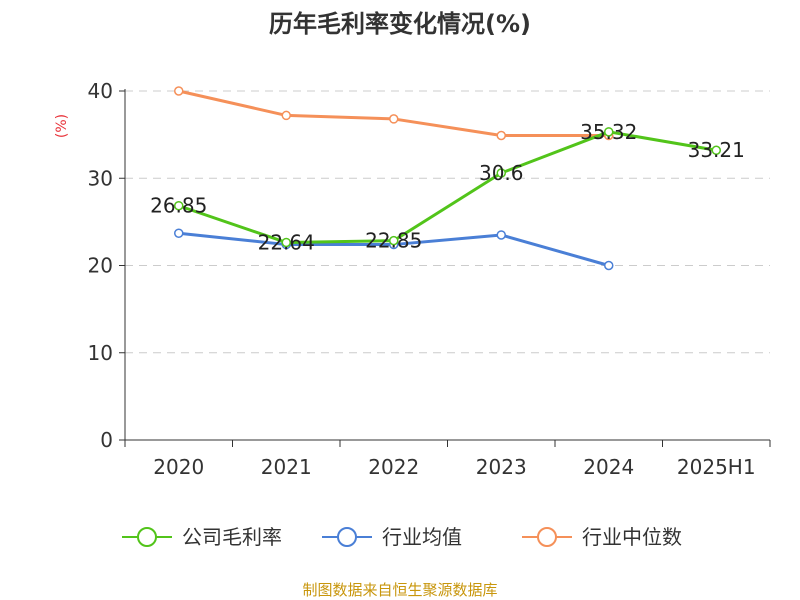 This screenshot has height=600, width=800. I want to click on data-label: 35.32, so click(608, 132).